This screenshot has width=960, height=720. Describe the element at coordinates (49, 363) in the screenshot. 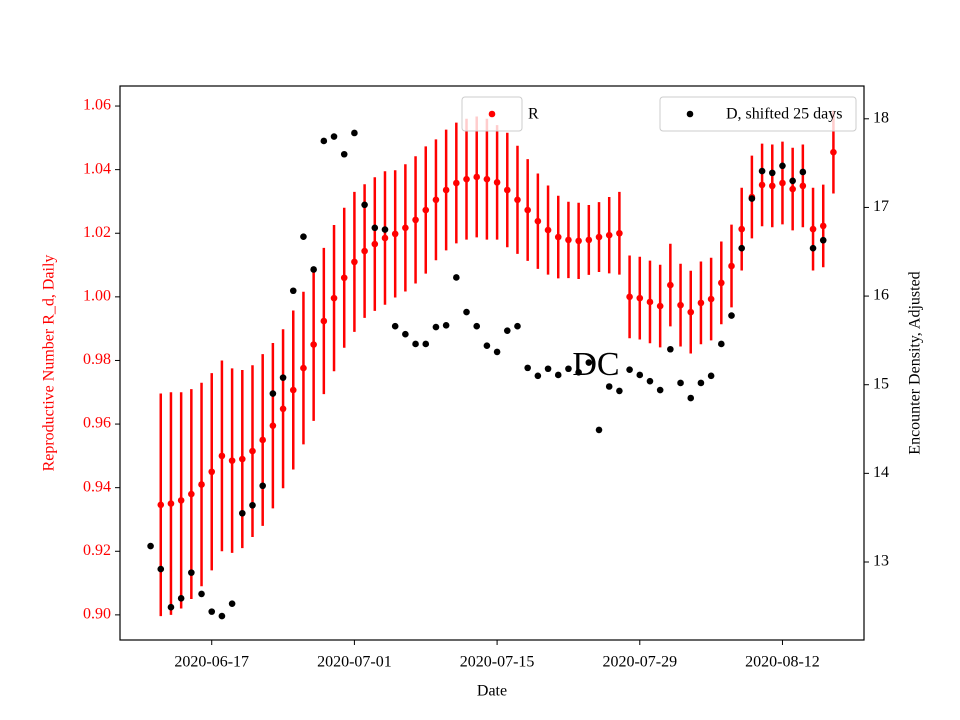

I see `y-axis-label: Reproductive Number R_d, Daily` at that location.